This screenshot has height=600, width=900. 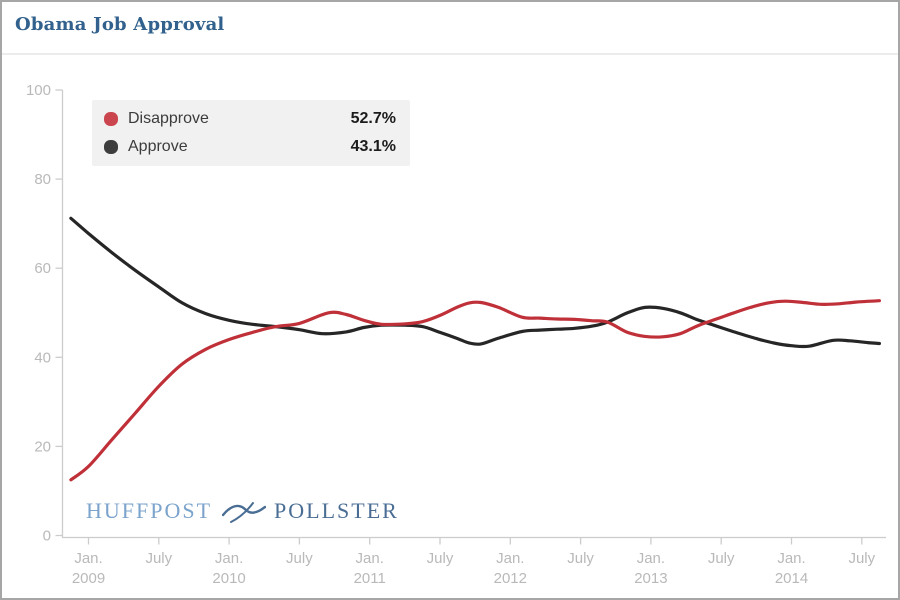 I want to click on huffpost-pollster-logo: HUFFPOST POLLSTER, so click(x=242, y=511).